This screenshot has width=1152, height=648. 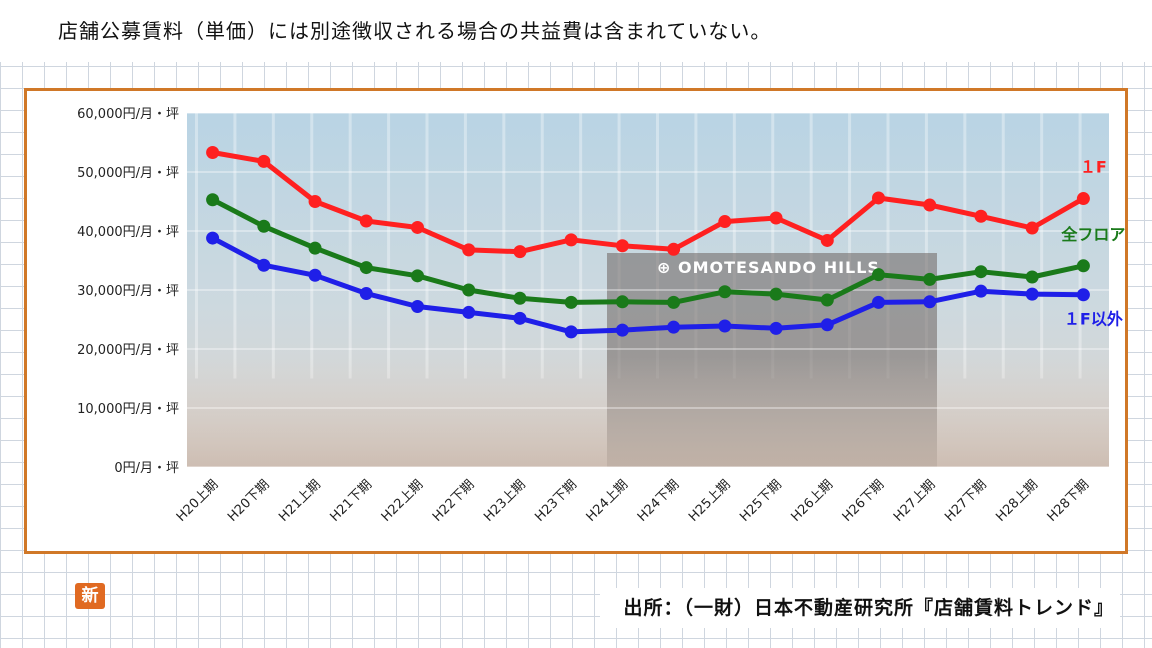 I want to click on x-tick-label: H28下期, so click(x=1069, y=501).